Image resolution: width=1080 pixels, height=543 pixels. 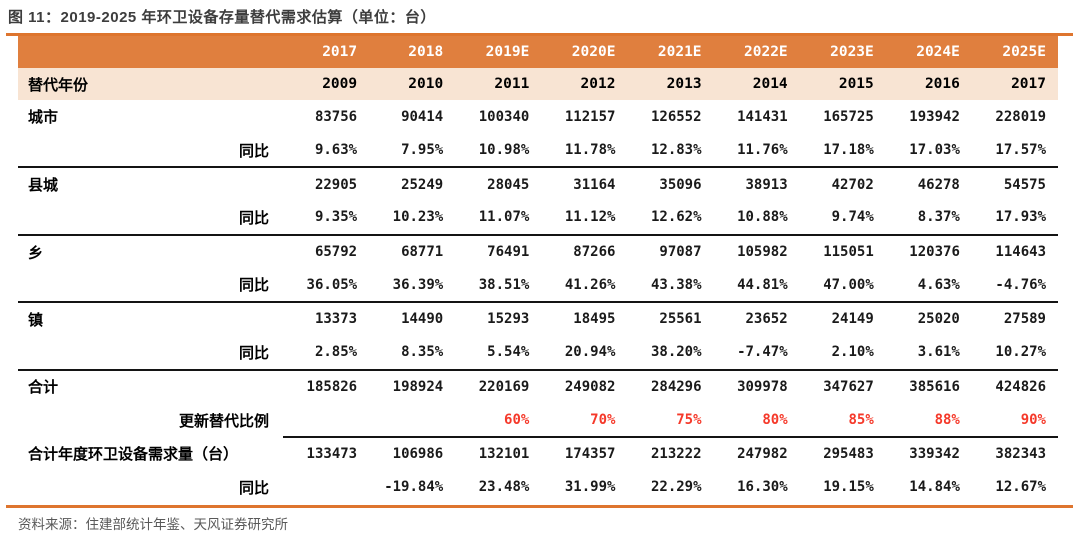 What do you see at coordinates (36, 320) in the screenshot?
I see `row-label: 镇` at bounding box center [36, 320].